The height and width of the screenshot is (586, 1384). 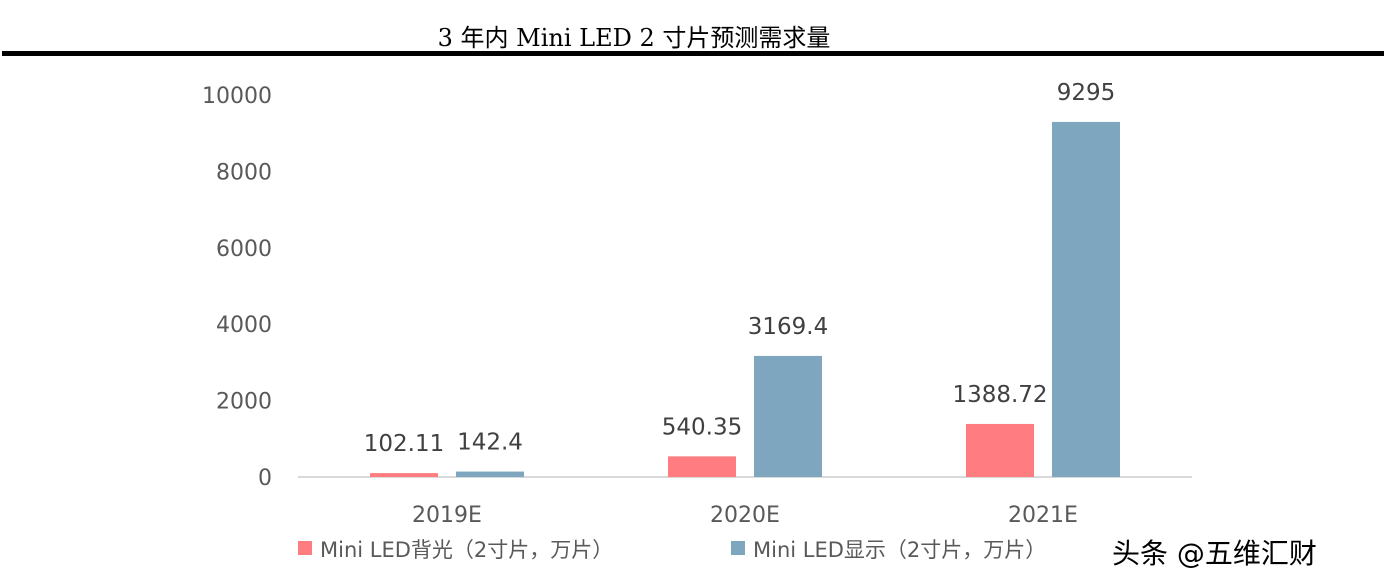 I want to click on data-label: 540.35, so click(x=702, y=427).